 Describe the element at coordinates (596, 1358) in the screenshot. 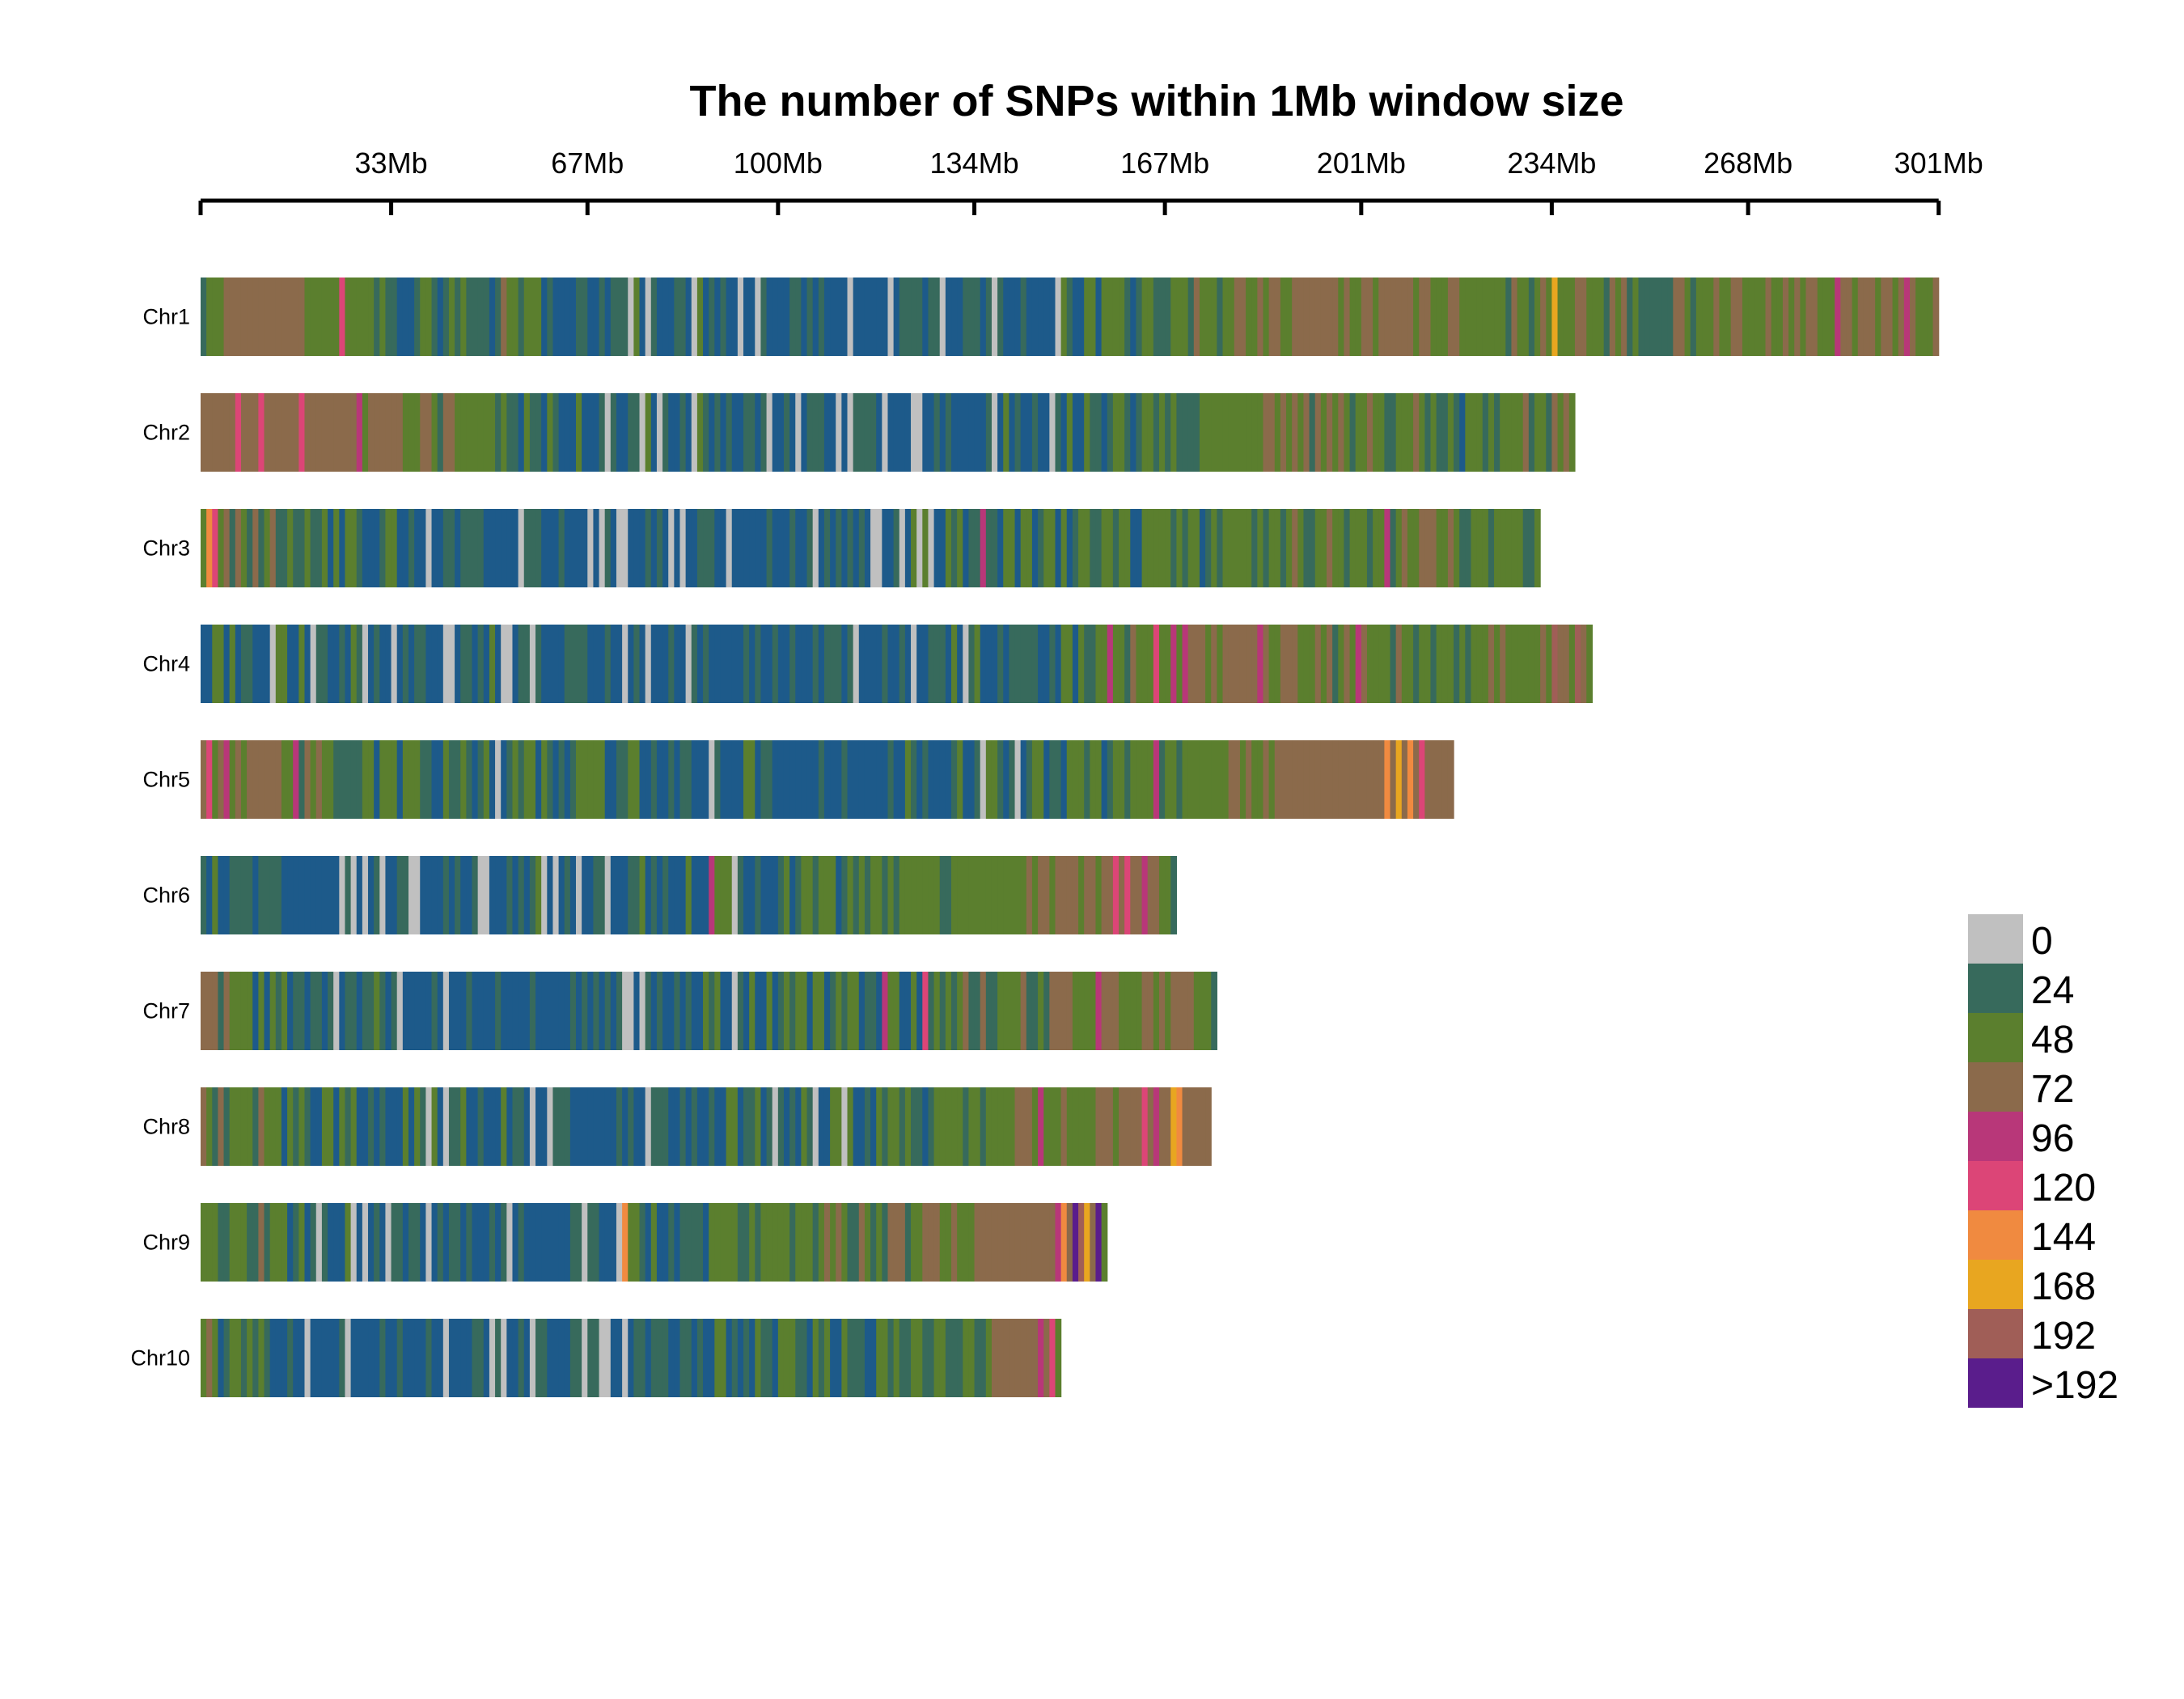

I see `chromosome-track-chr10: Chr10` at that location.